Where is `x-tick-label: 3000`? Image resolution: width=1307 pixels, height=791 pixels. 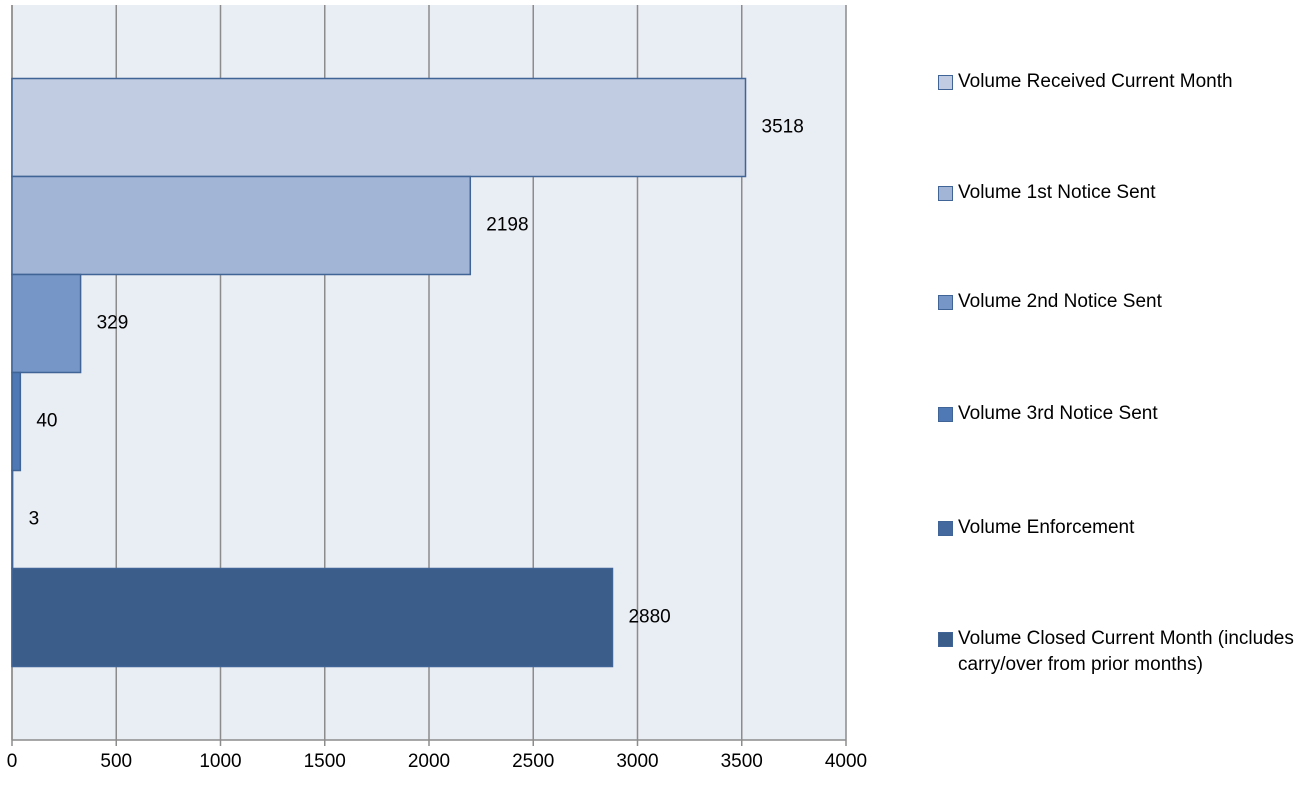
x-tick-label: 3000 is located at coordinates (637, 761).